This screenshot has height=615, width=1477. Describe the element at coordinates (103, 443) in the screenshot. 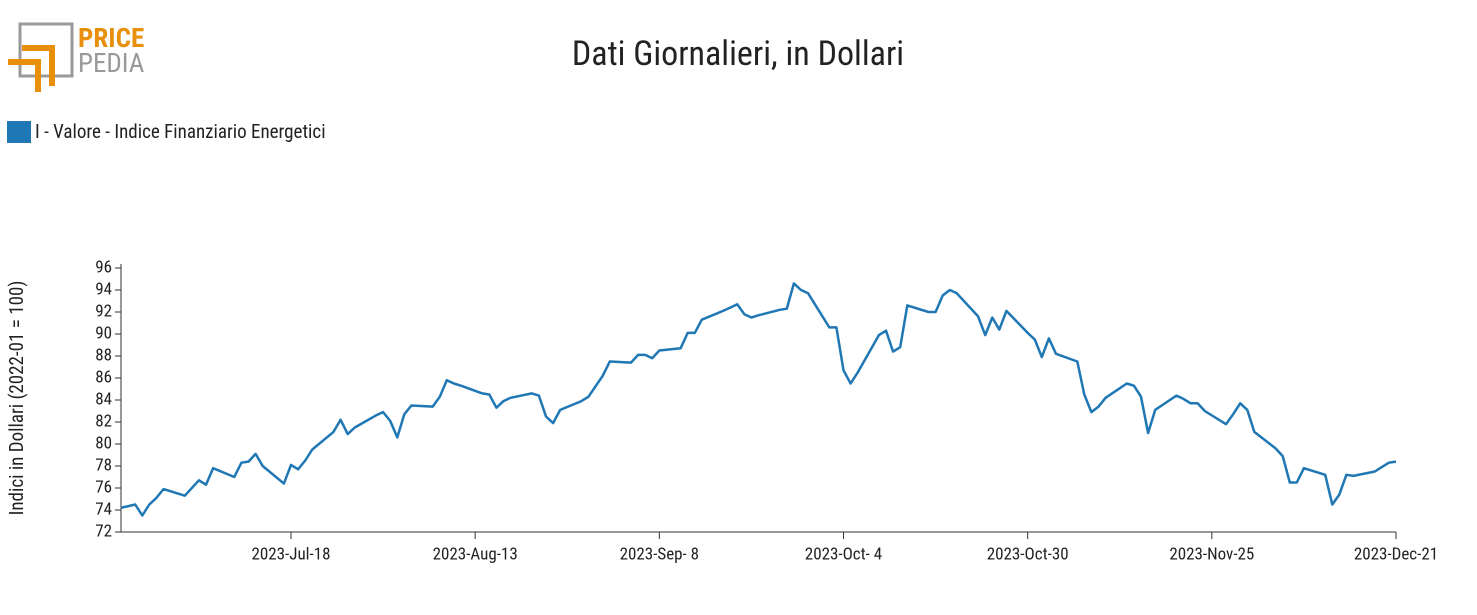

I see `y-tick-label: 80` at that location.